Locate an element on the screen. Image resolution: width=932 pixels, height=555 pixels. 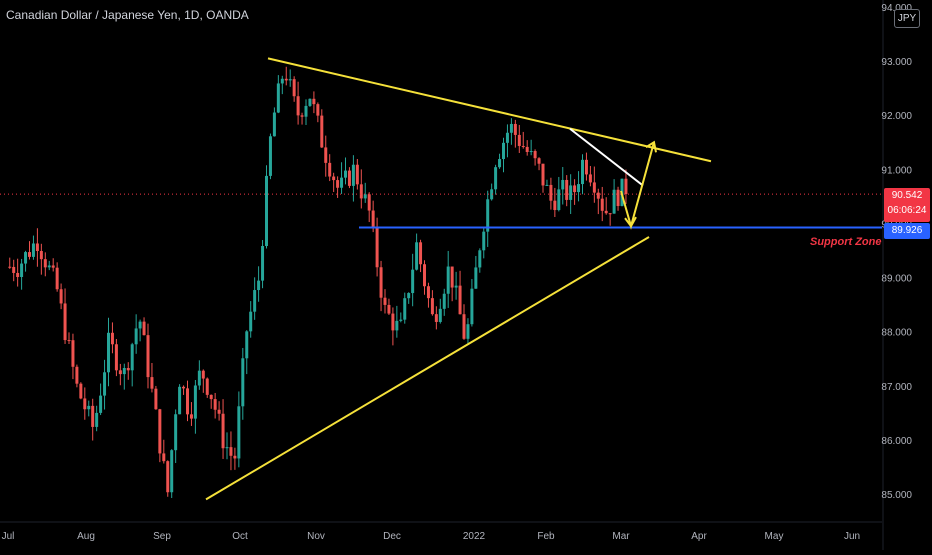
projection-arrowhead-up is located at coordinates (651, 146).